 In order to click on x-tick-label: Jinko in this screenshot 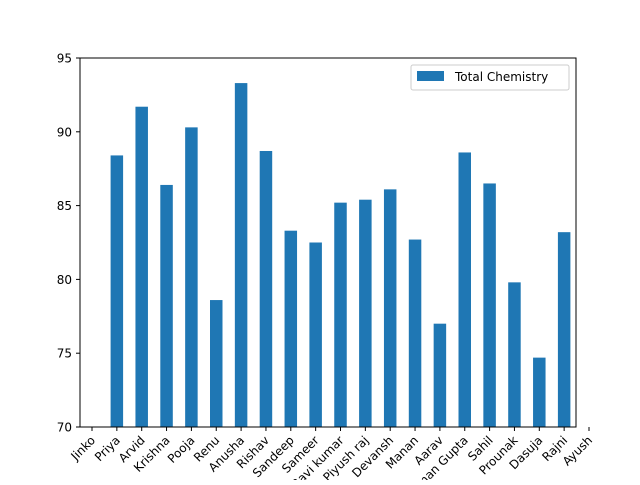, I will do `click(82, 448)`.